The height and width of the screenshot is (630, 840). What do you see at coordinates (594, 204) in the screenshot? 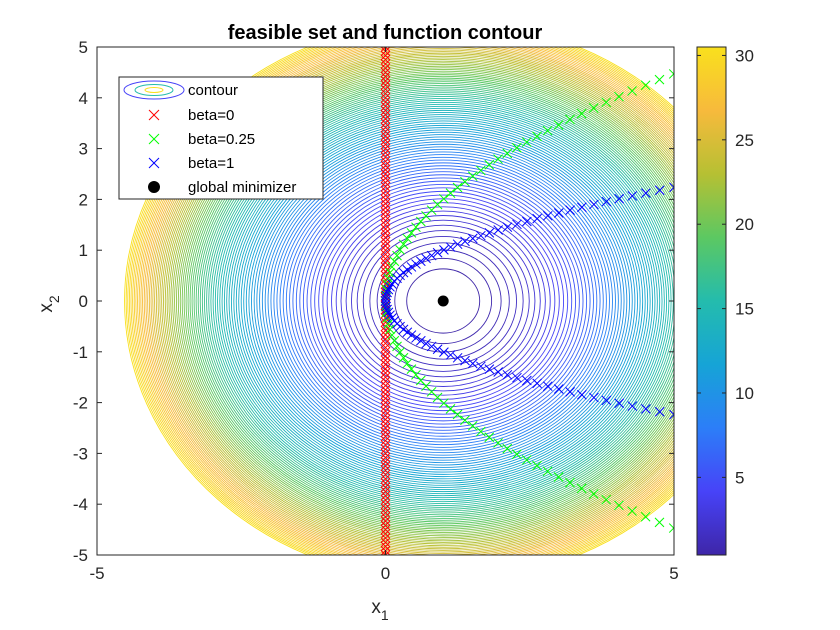
I see `marker-beta=1-74` at bounding box center [594, 204].